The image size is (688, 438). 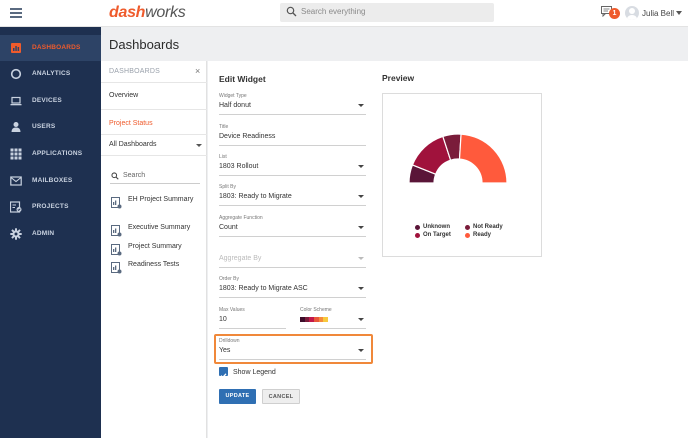 I want to click on overview-link: Overview, so click(x=124, y=95).